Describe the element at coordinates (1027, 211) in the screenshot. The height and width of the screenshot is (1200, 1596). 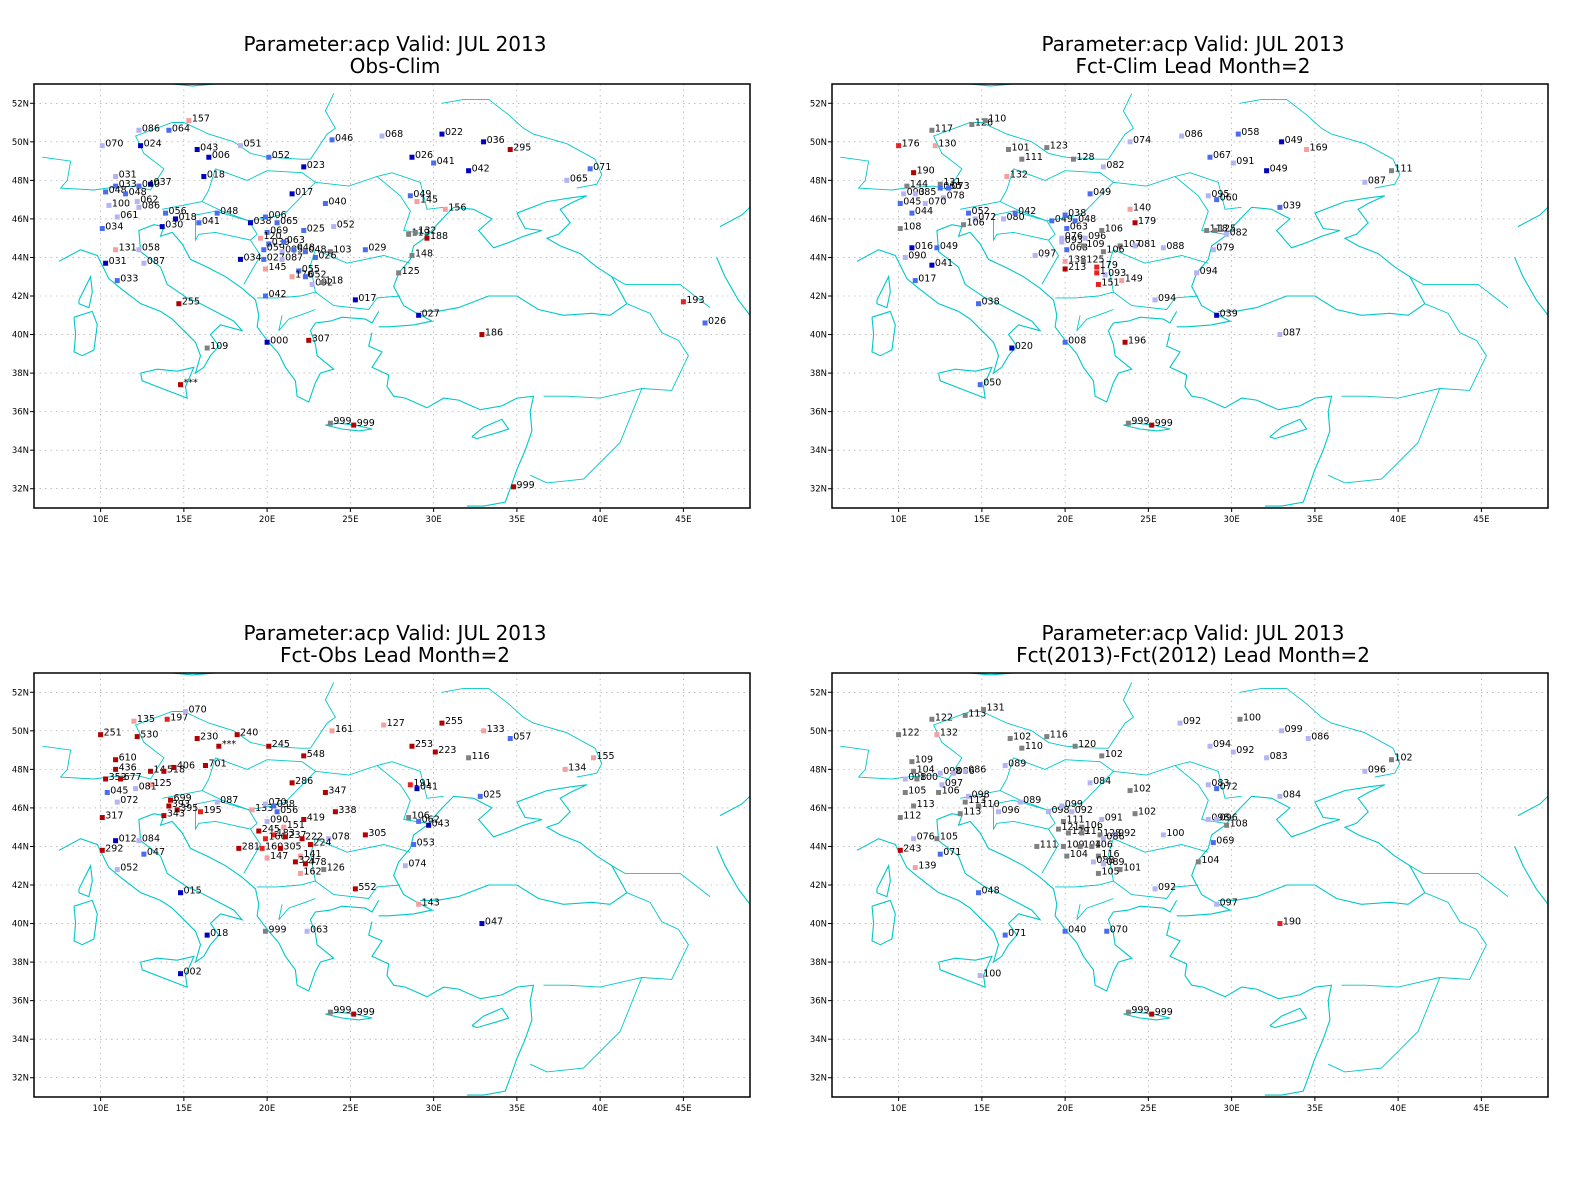
I see `station-value-label: 042` at that location.